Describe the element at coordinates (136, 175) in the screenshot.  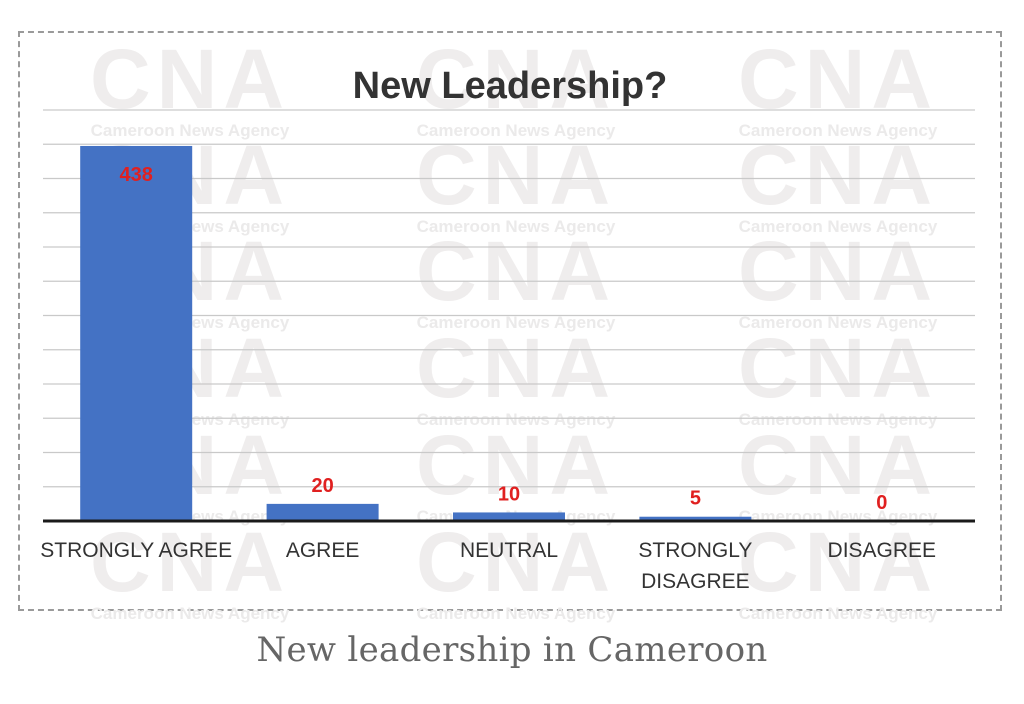
I see `data-label: 438` at that location.